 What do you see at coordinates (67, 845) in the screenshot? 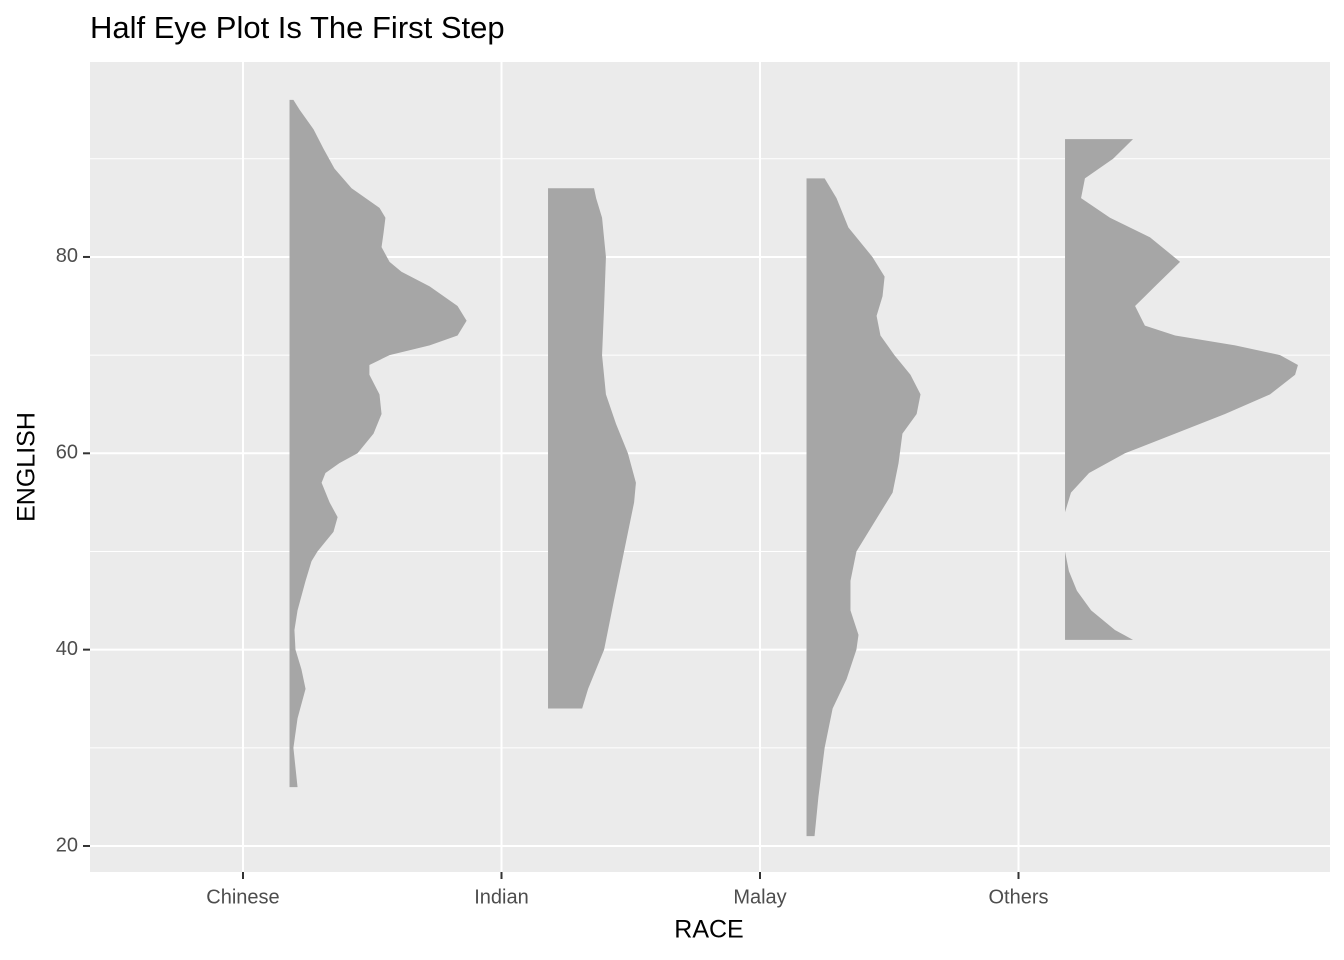
I see `y-tick-label: 20` at bounding box center [67, 845].